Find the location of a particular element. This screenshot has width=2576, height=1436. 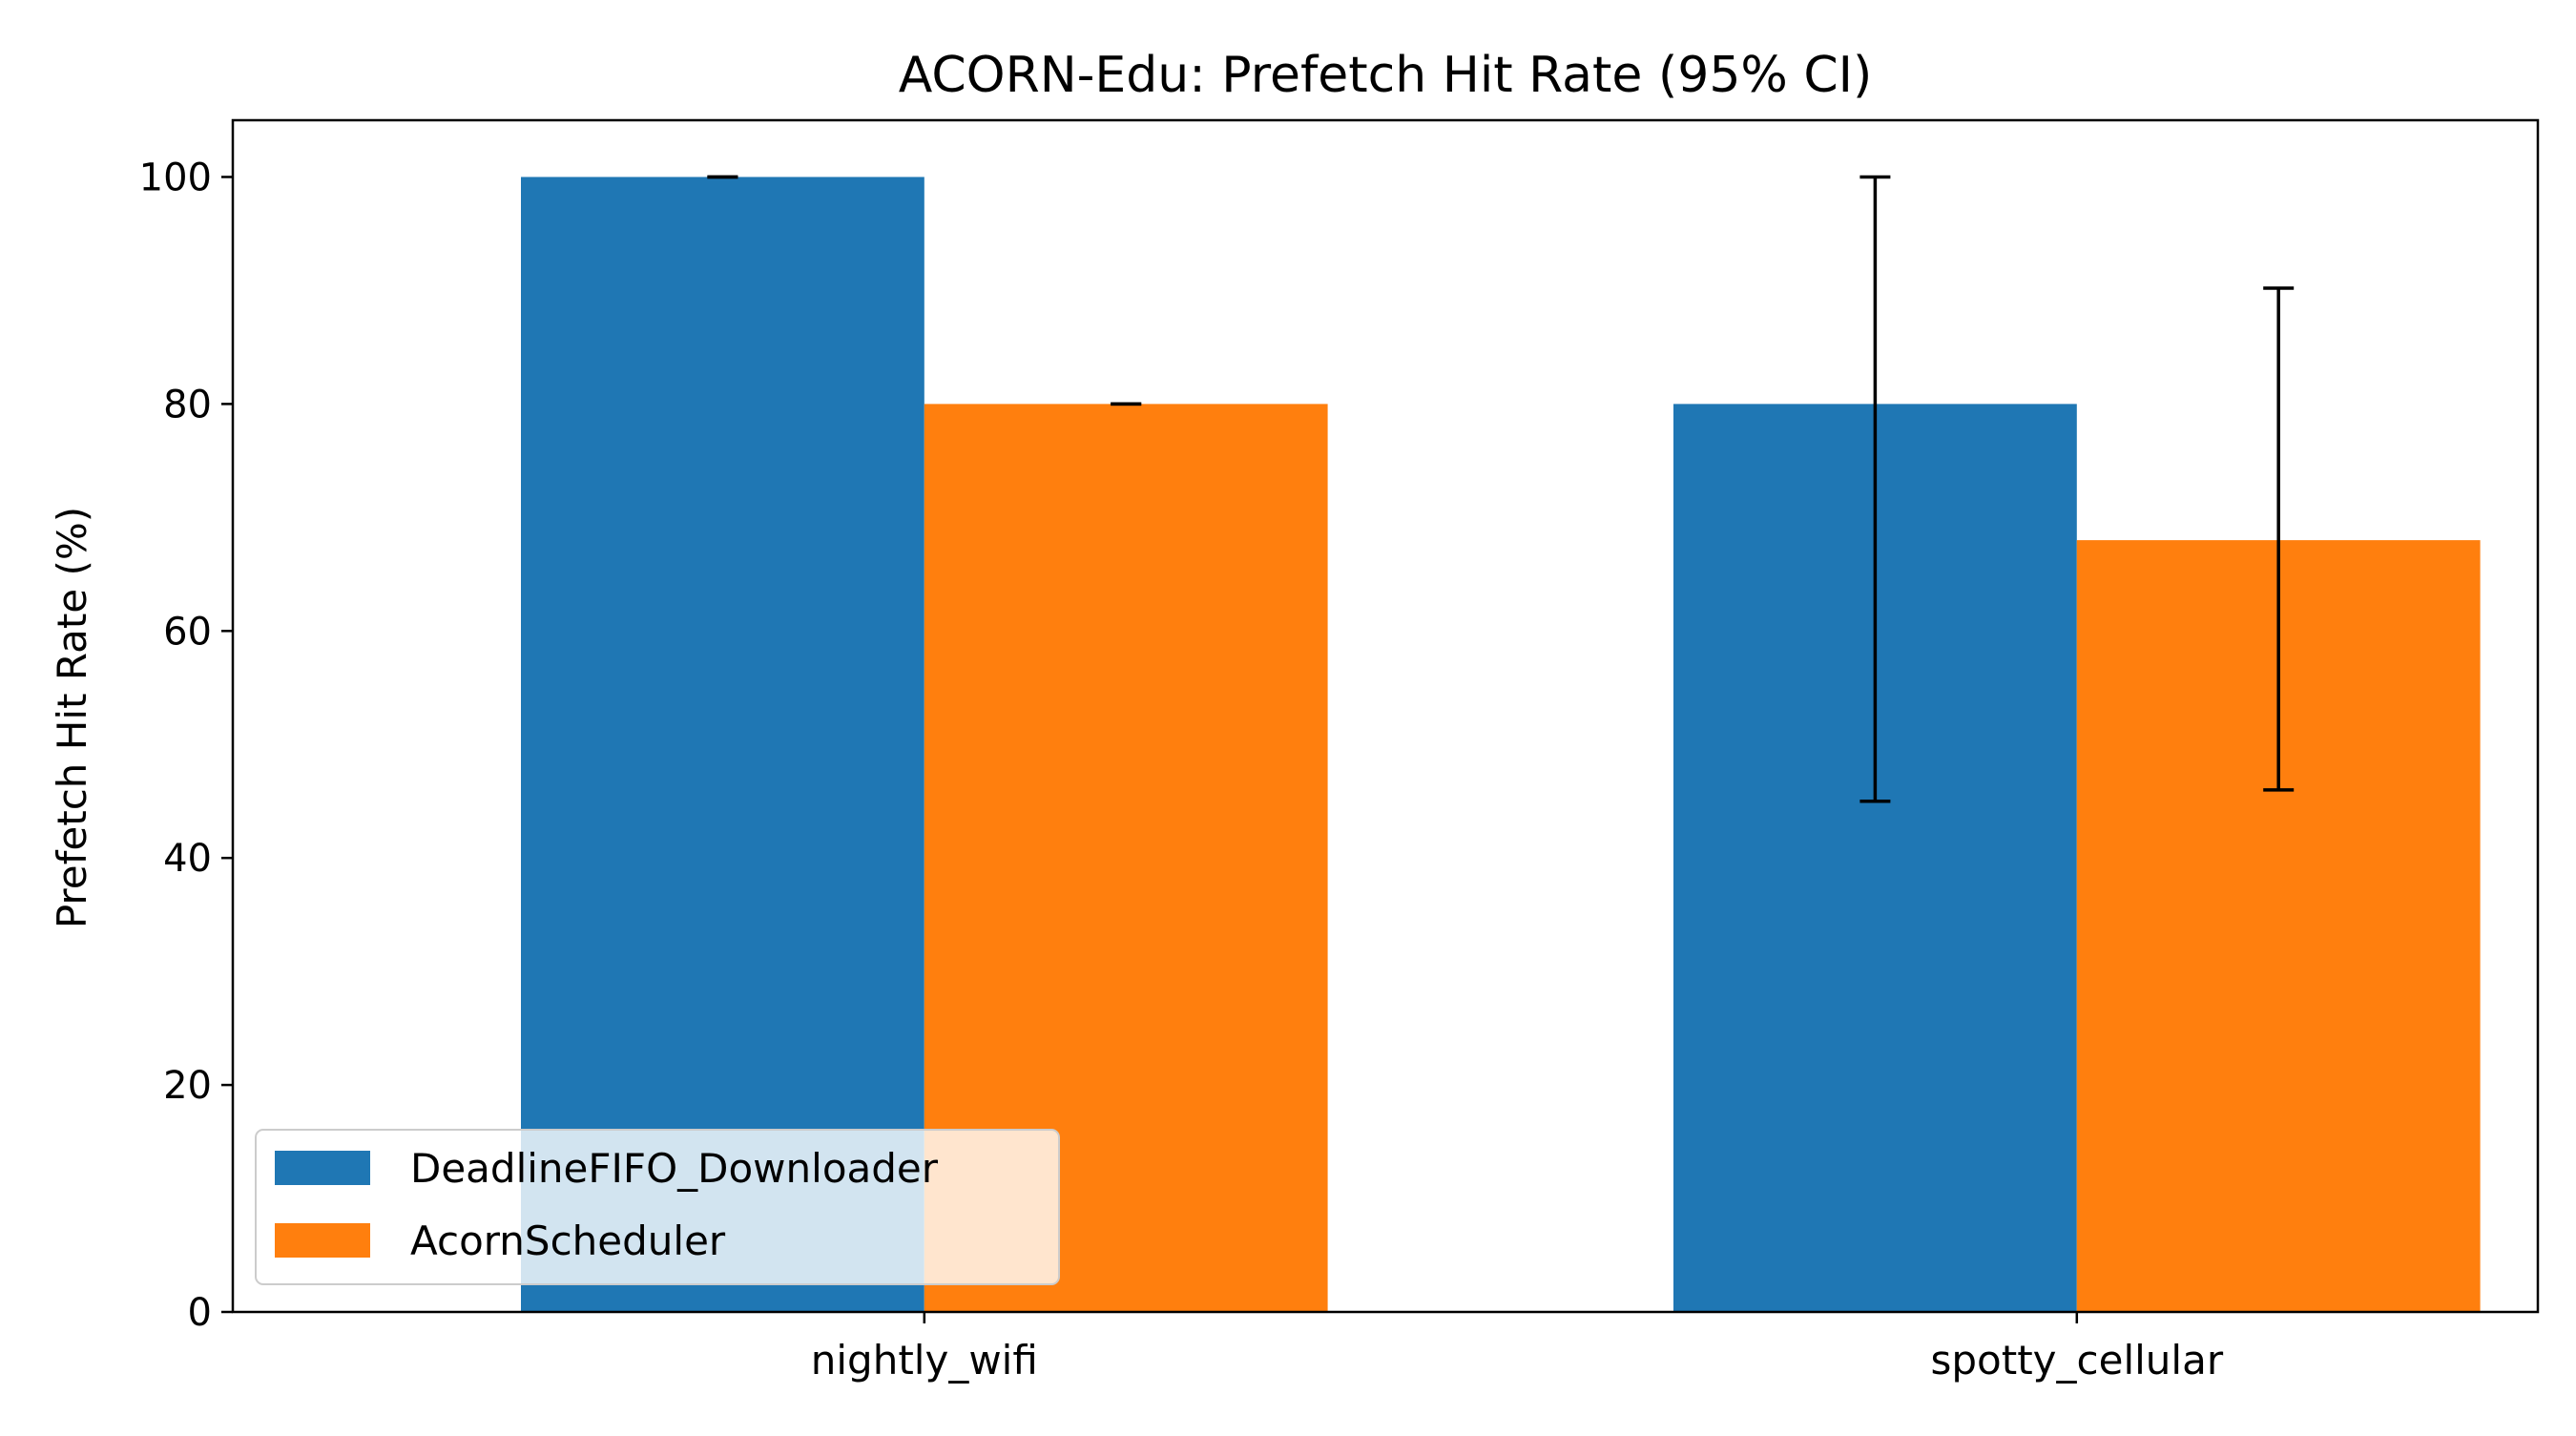

error-bar-DeadlineFIFO_Downloader-spotty_cellular is located at coordinates (1875, 489).